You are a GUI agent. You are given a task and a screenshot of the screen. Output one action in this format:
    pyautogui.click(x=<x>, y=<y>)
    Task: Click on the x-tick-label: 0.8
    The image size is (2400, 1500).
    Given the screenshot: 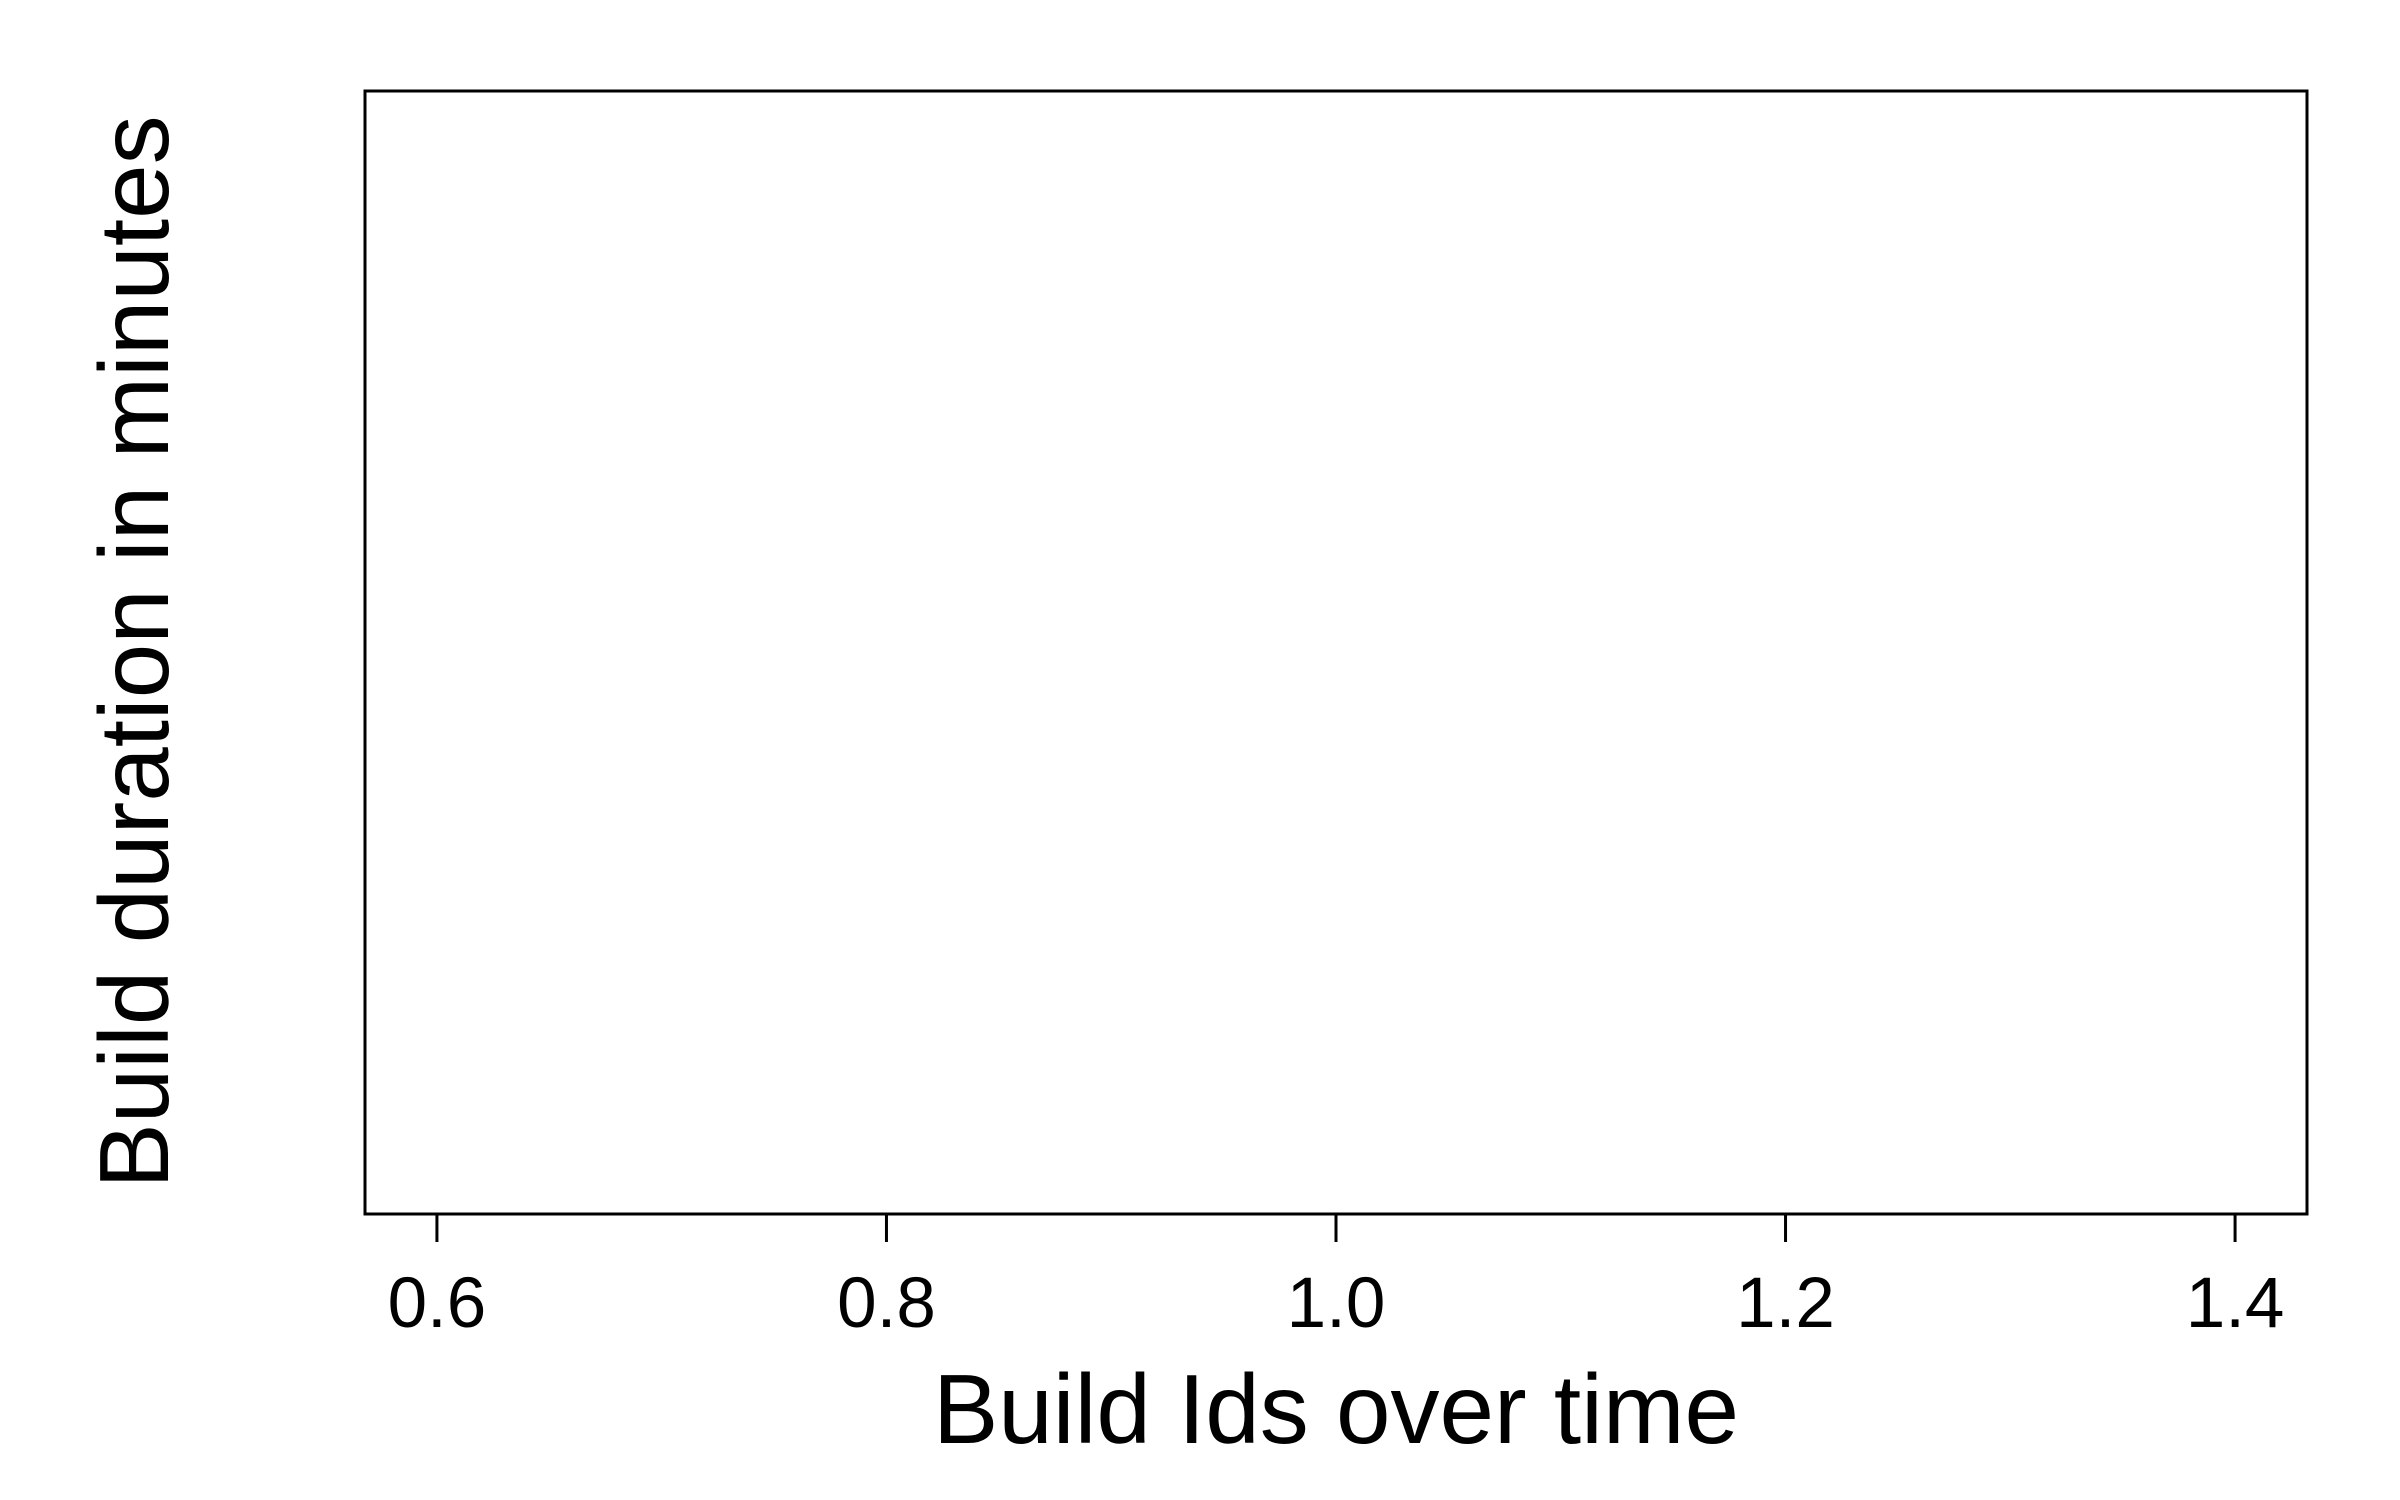 What is the action you would take?
    pyautogui.click(x=886, y=1303)
    